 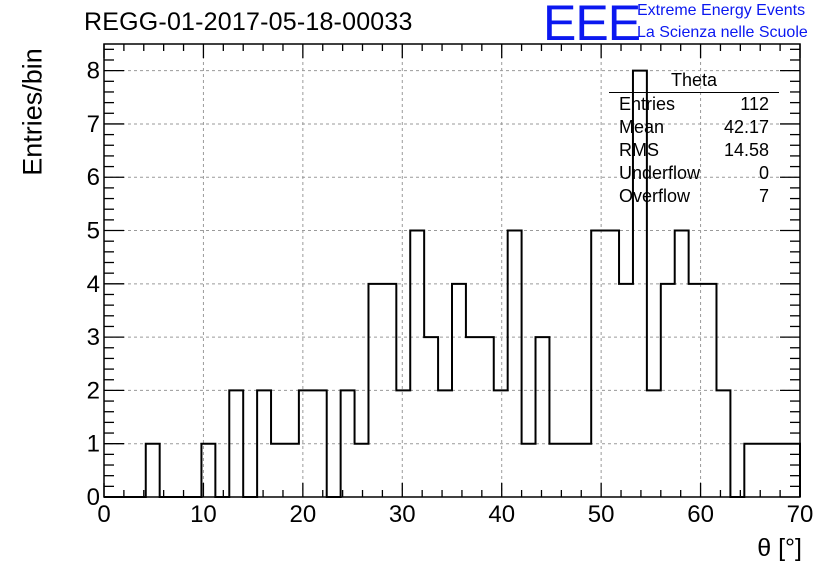 I want to click on x-tick-label: 40, so click(x=501, y=514).